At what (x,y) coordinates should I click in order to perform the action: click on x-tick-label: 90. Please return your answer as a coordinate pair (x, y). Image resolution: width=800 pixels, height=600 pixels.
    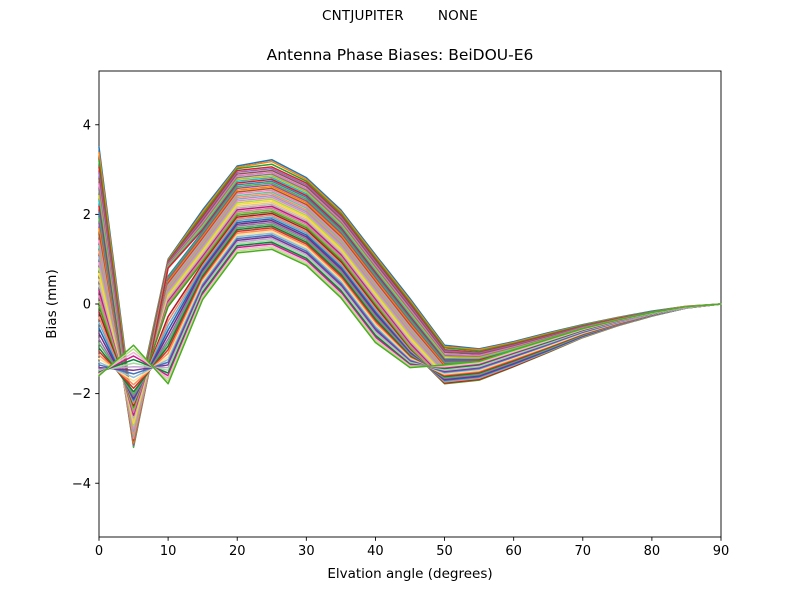
    Looking at the image, I should click on (721, 551).